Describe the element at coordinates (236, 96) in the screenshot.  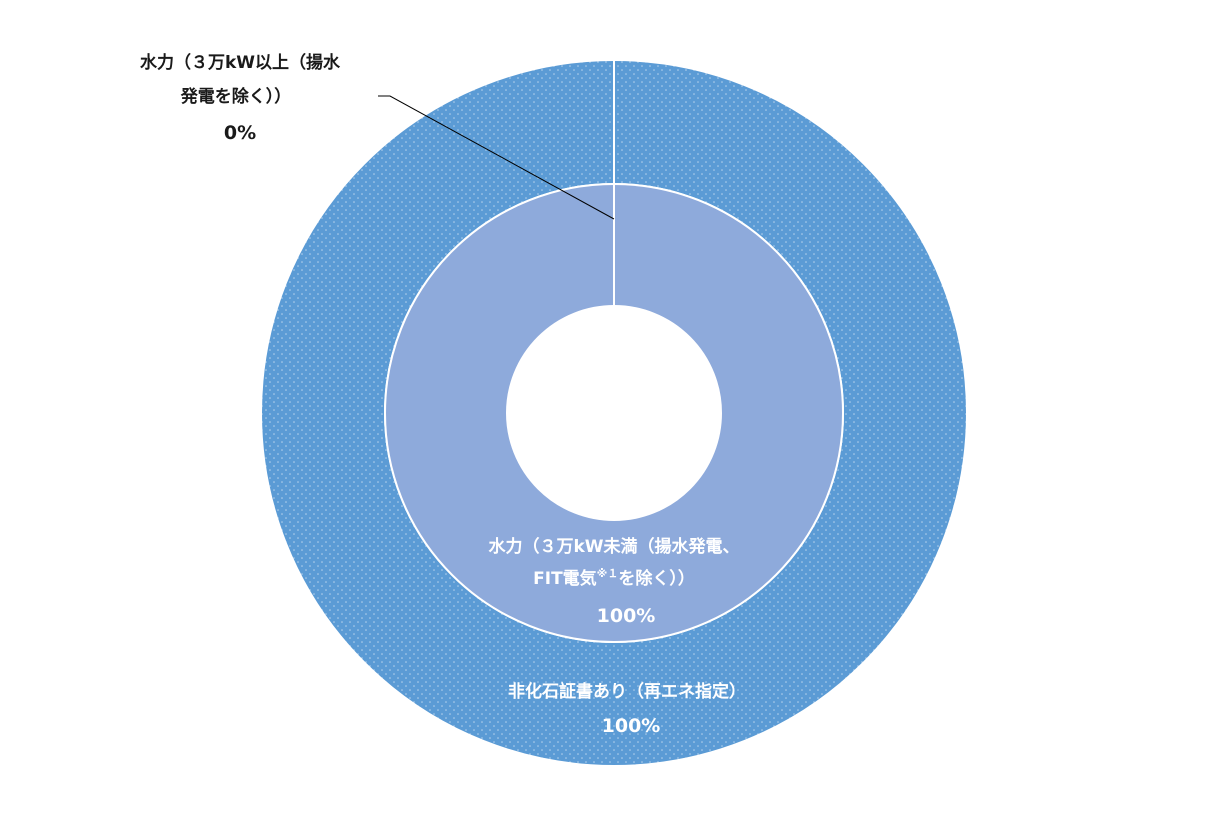
I see `zero-slice-label-line2: 発電を除く））` at that location.